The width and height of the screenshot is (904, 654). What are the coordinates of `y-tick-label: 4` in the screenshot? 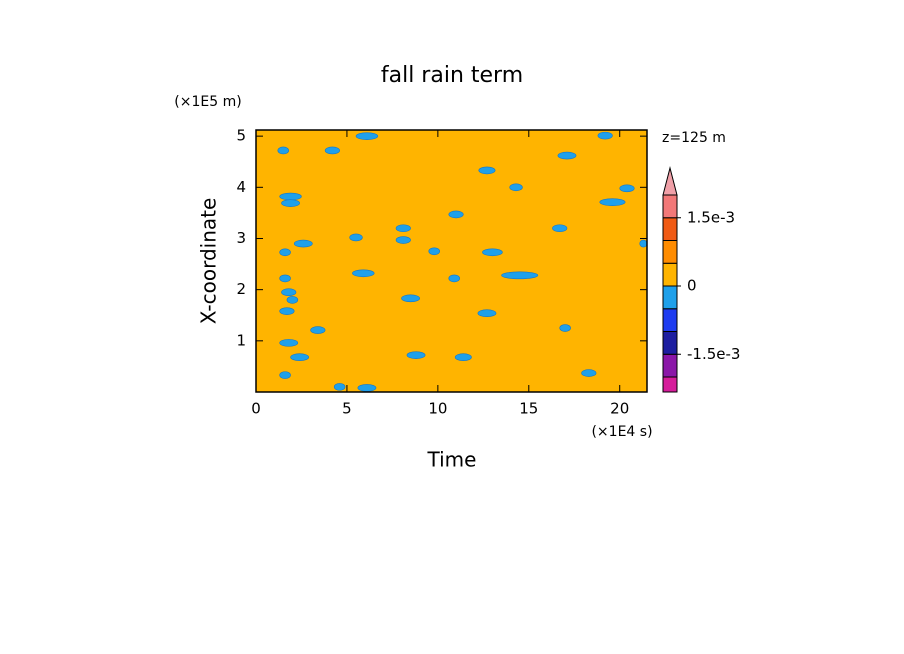 It's located at (241, 187).